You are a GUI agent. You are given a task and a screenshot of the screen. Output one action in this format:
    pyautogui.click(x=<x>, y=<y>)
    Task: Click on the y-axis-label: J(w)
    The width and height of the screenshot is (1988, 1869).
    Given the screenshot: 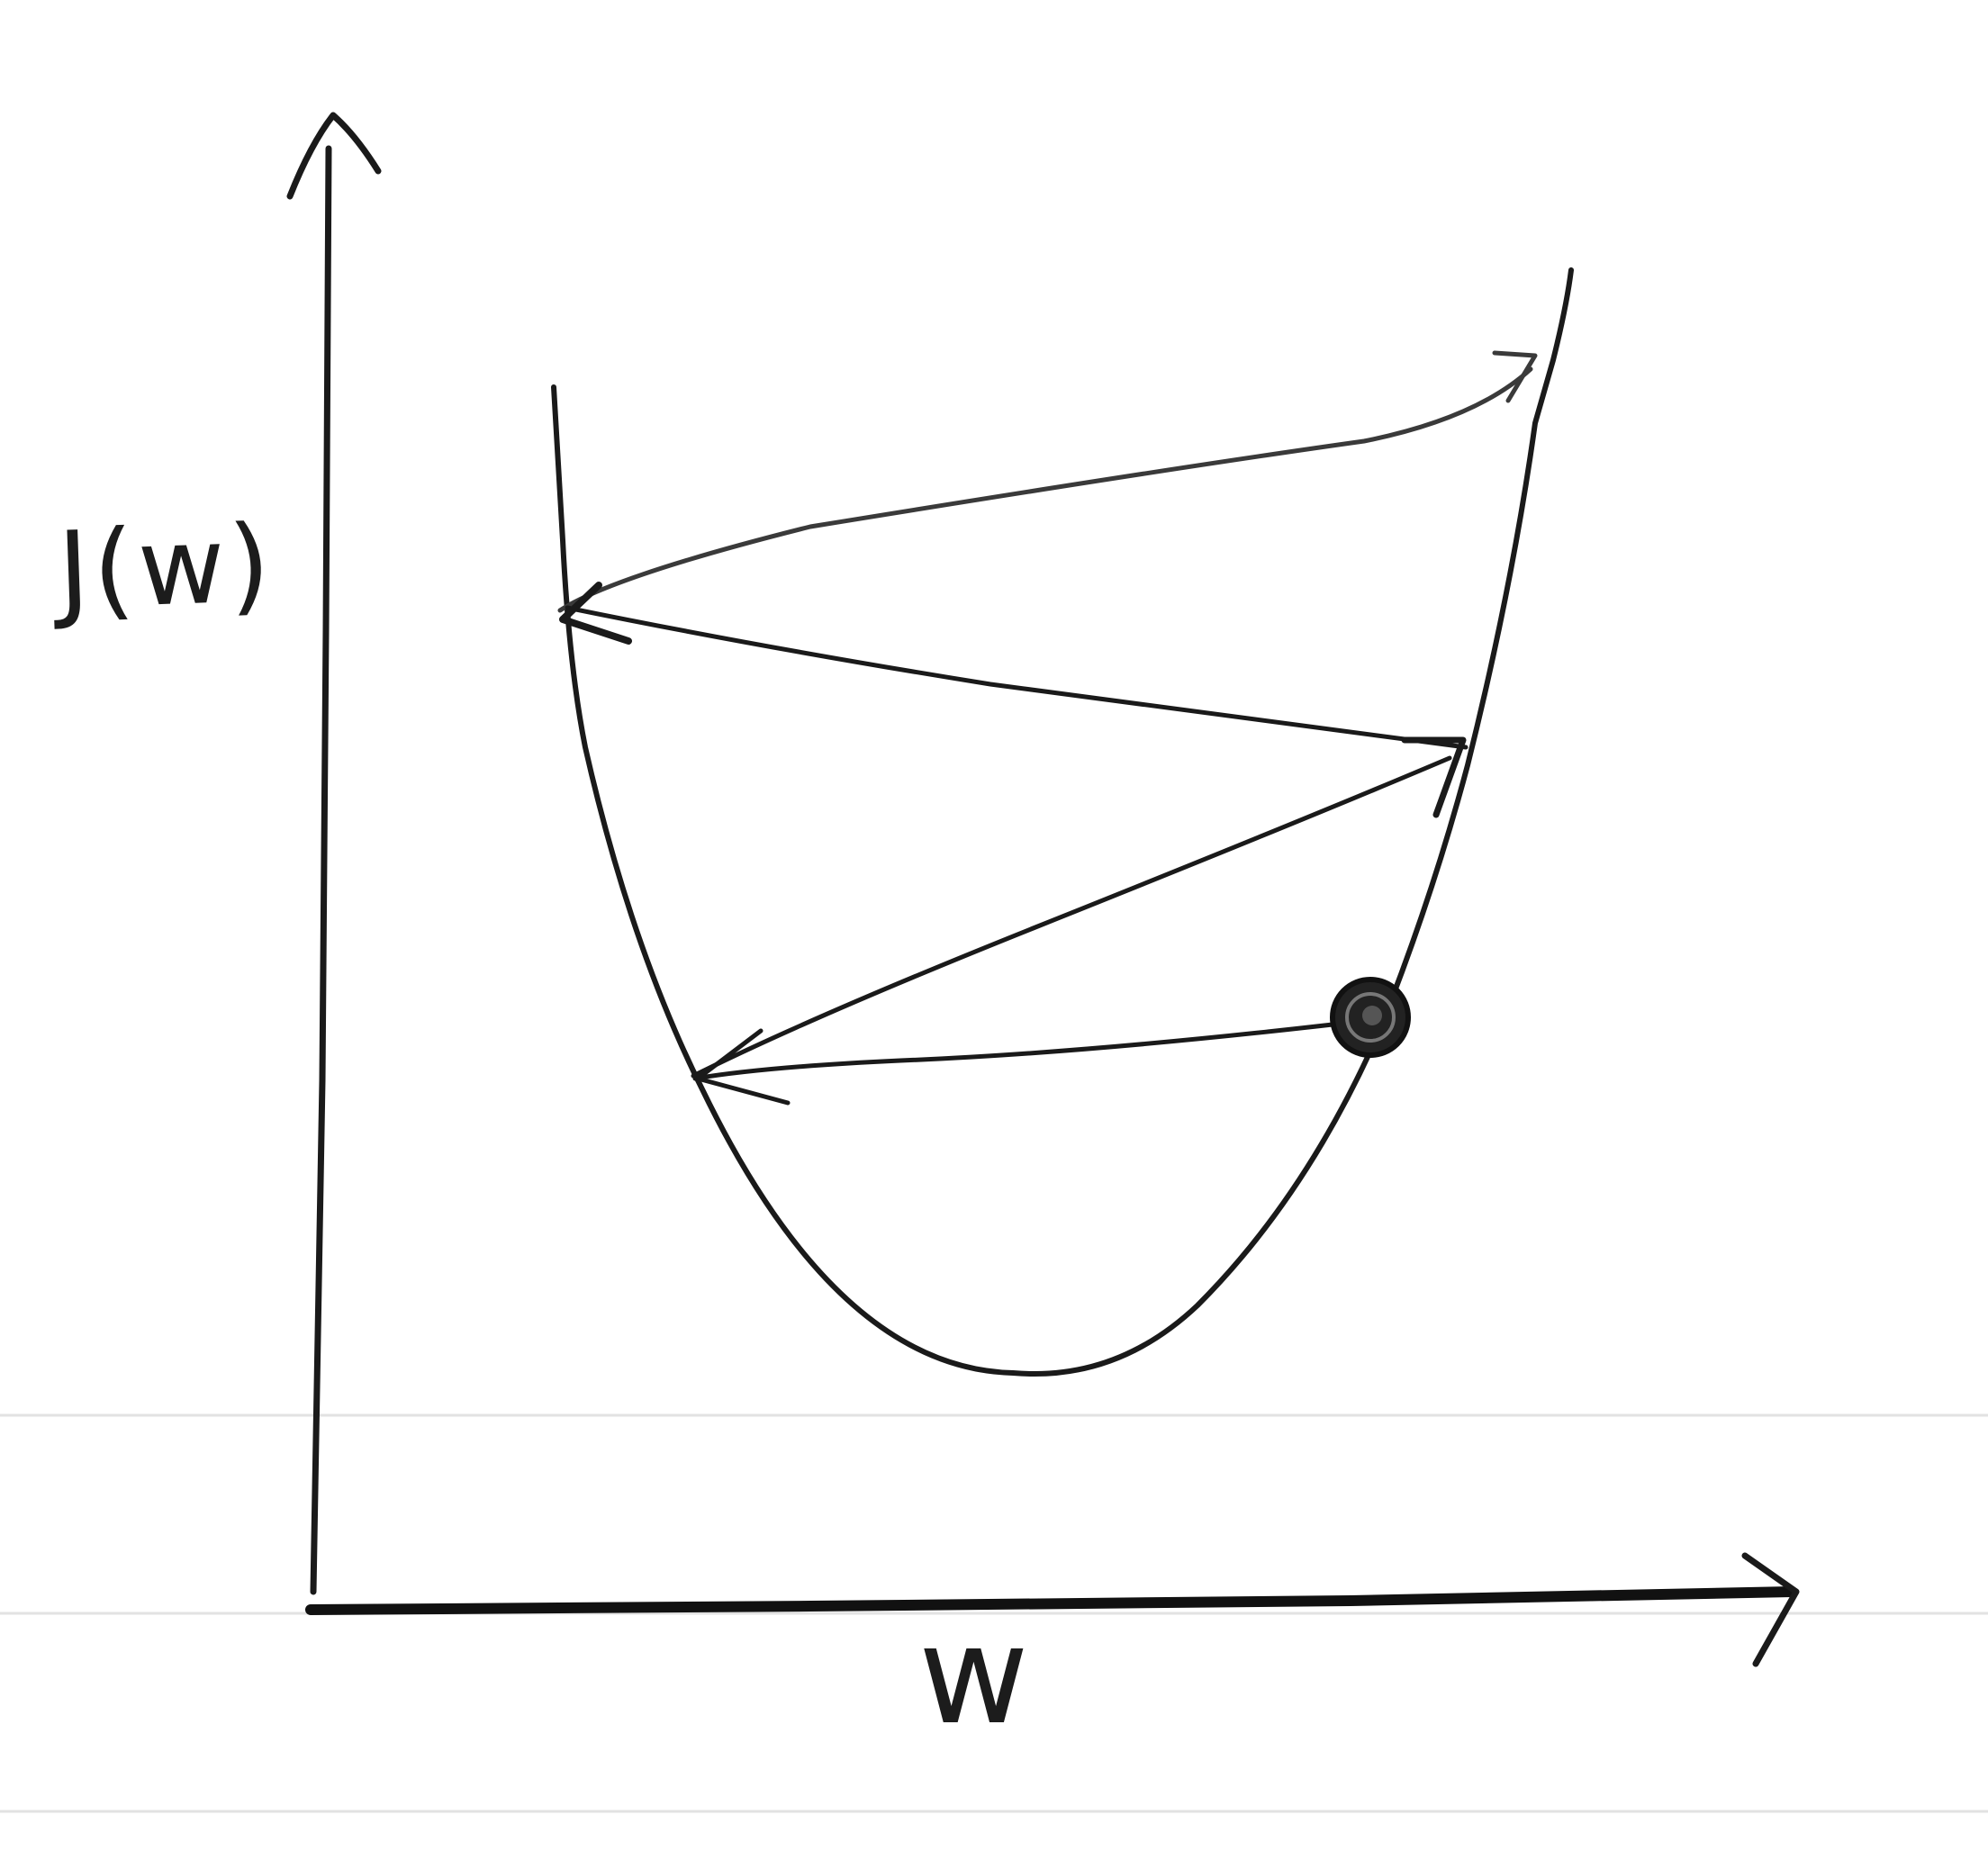 What is the action you would take?
    pyautogui.click(x=166, y=567)
    